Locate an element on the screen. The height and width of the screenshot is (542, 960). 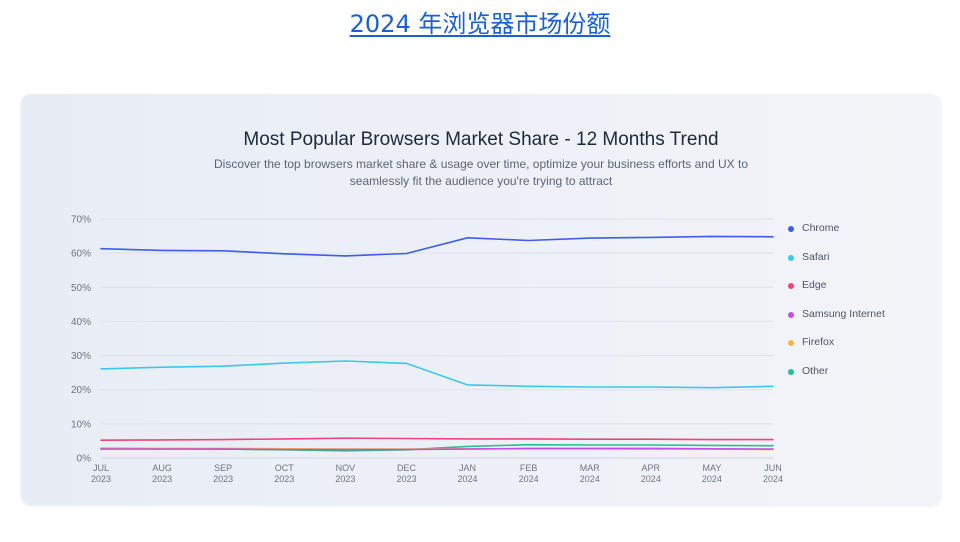
legend-label: Safari is located at coordinates (816, 256).